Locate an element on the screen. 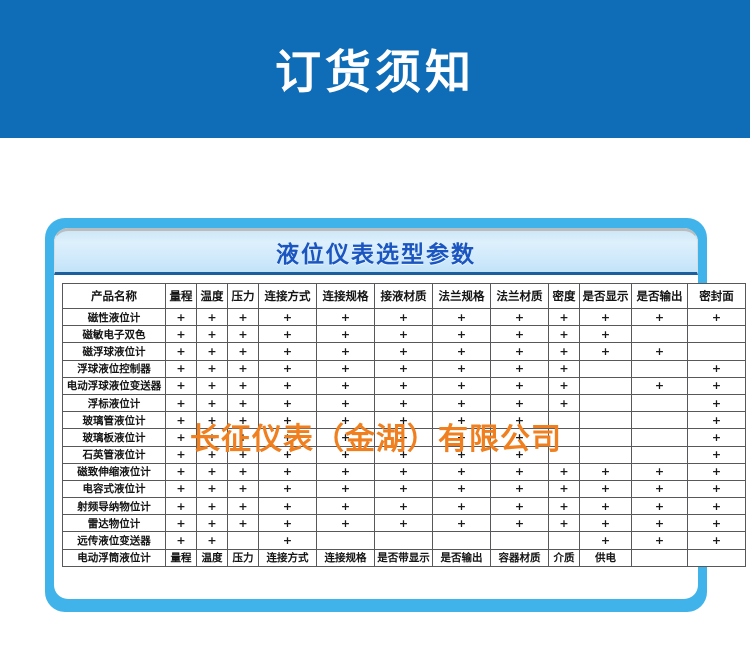 The image size is (750, 646). cell-r13-c8 is located at coordinates (564, 540).